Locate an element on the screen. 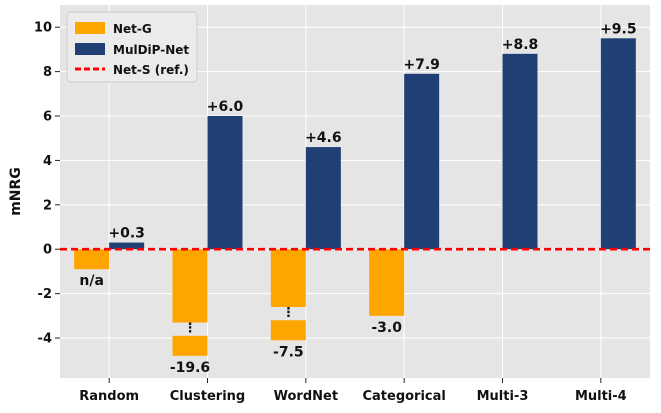  x-tick-label-clustering: Clustering is located at coordinates (207, 396).